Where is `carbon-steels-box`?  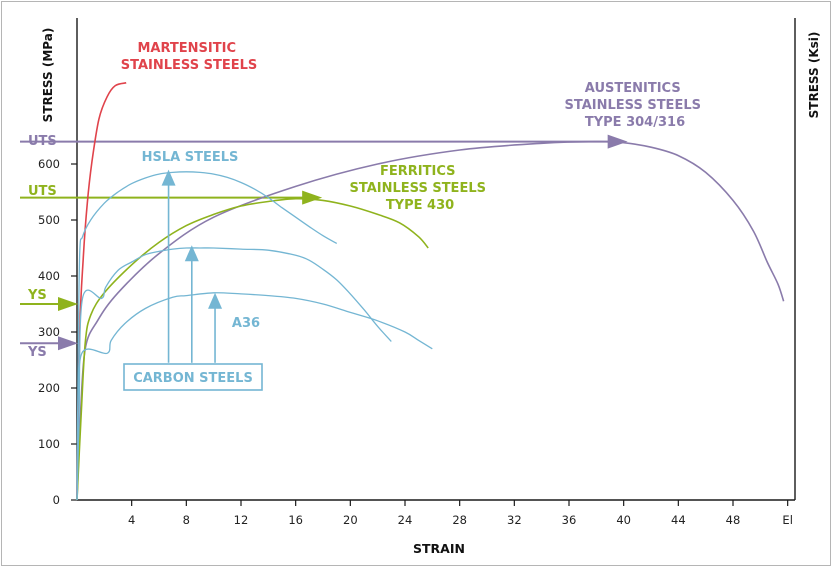 carbon-steels-box is located at coordinates (193, 377).